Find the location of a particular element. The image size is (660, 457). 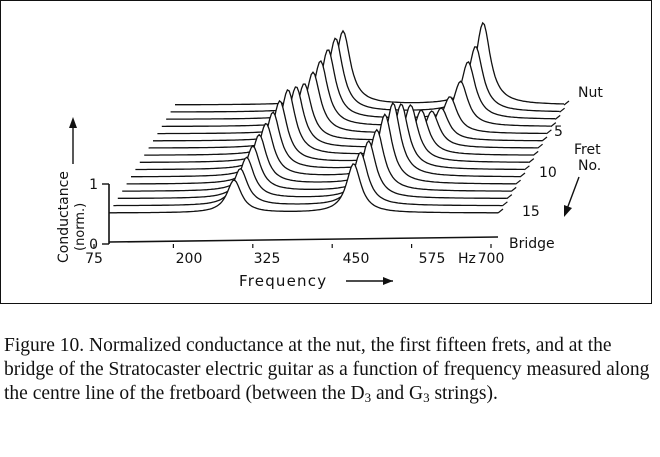

caption-text-3: strings). is located at coordinates (463, 393).